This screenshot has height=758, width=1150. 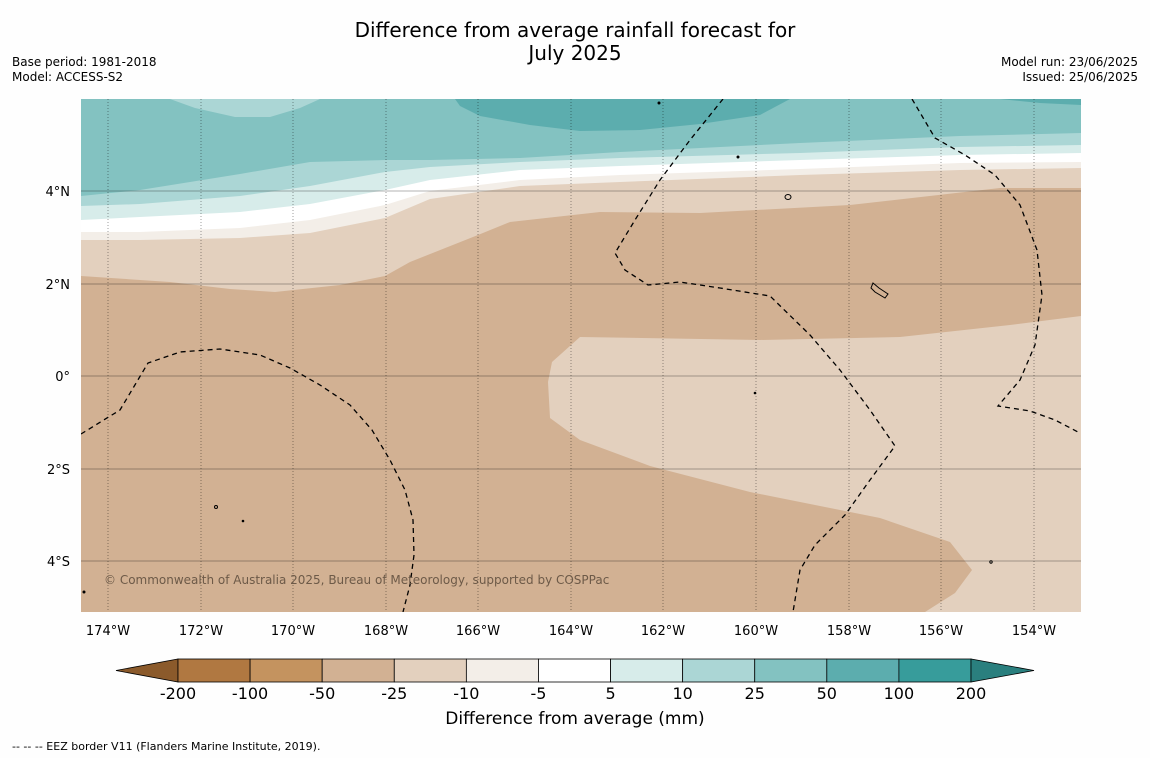 I want to click on anomaly-band-50-100-northeast, so click(x=1040, y=102).